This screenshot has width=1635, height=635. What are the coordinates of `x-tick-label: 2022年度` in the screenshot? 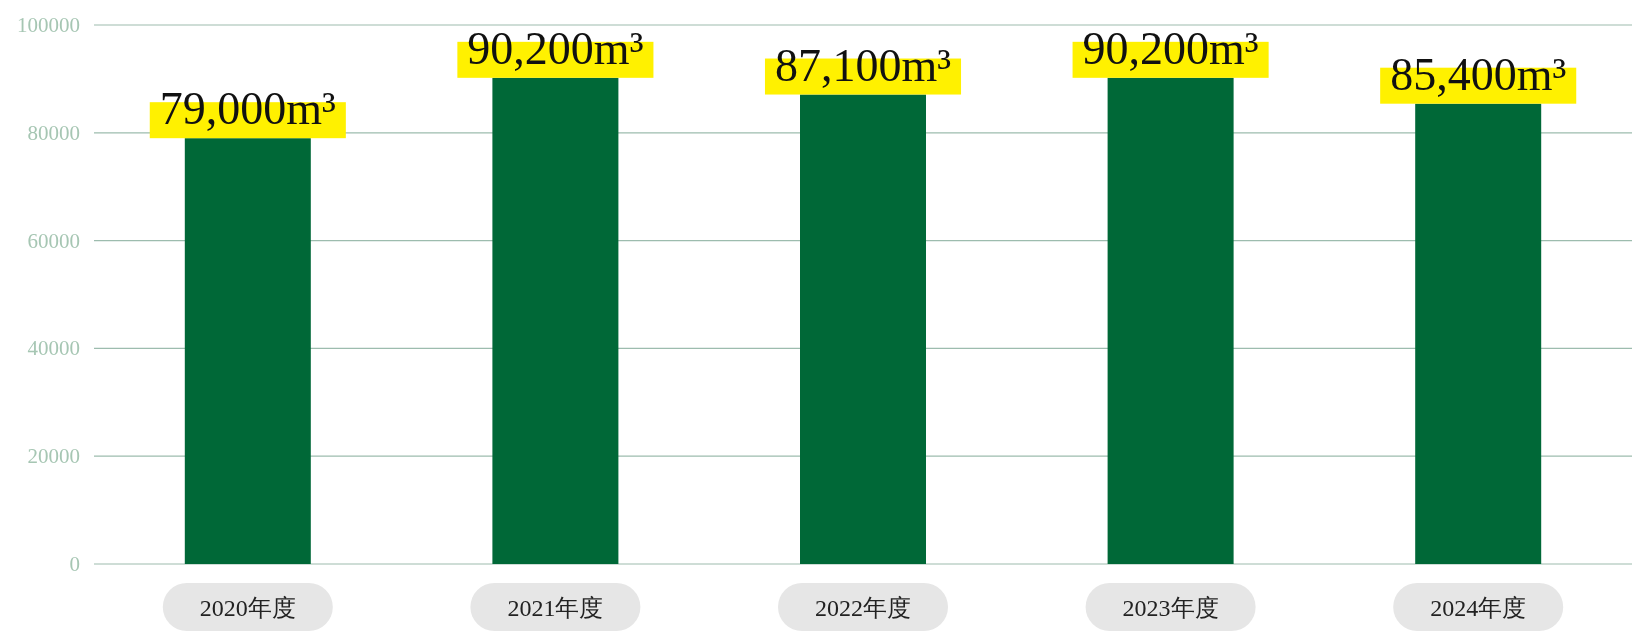 It's located at (863, 608).